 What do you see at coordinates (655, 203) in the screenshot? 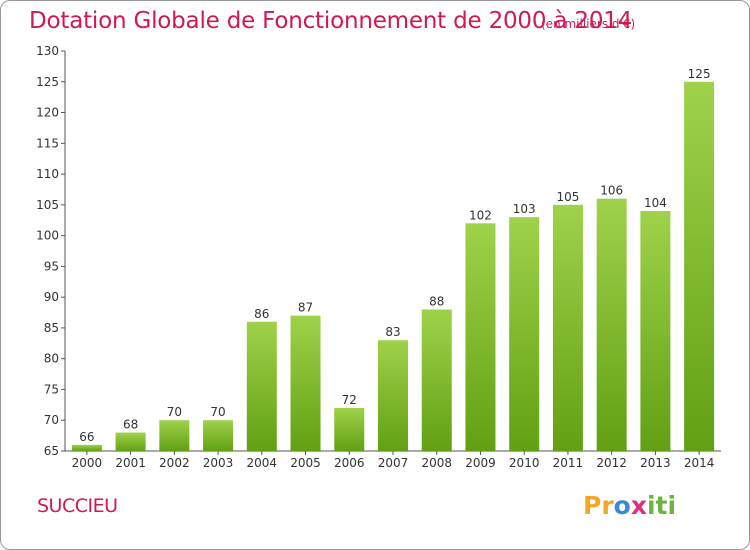
I see `bar-value-label: 104` at bounding box center [655, 203].